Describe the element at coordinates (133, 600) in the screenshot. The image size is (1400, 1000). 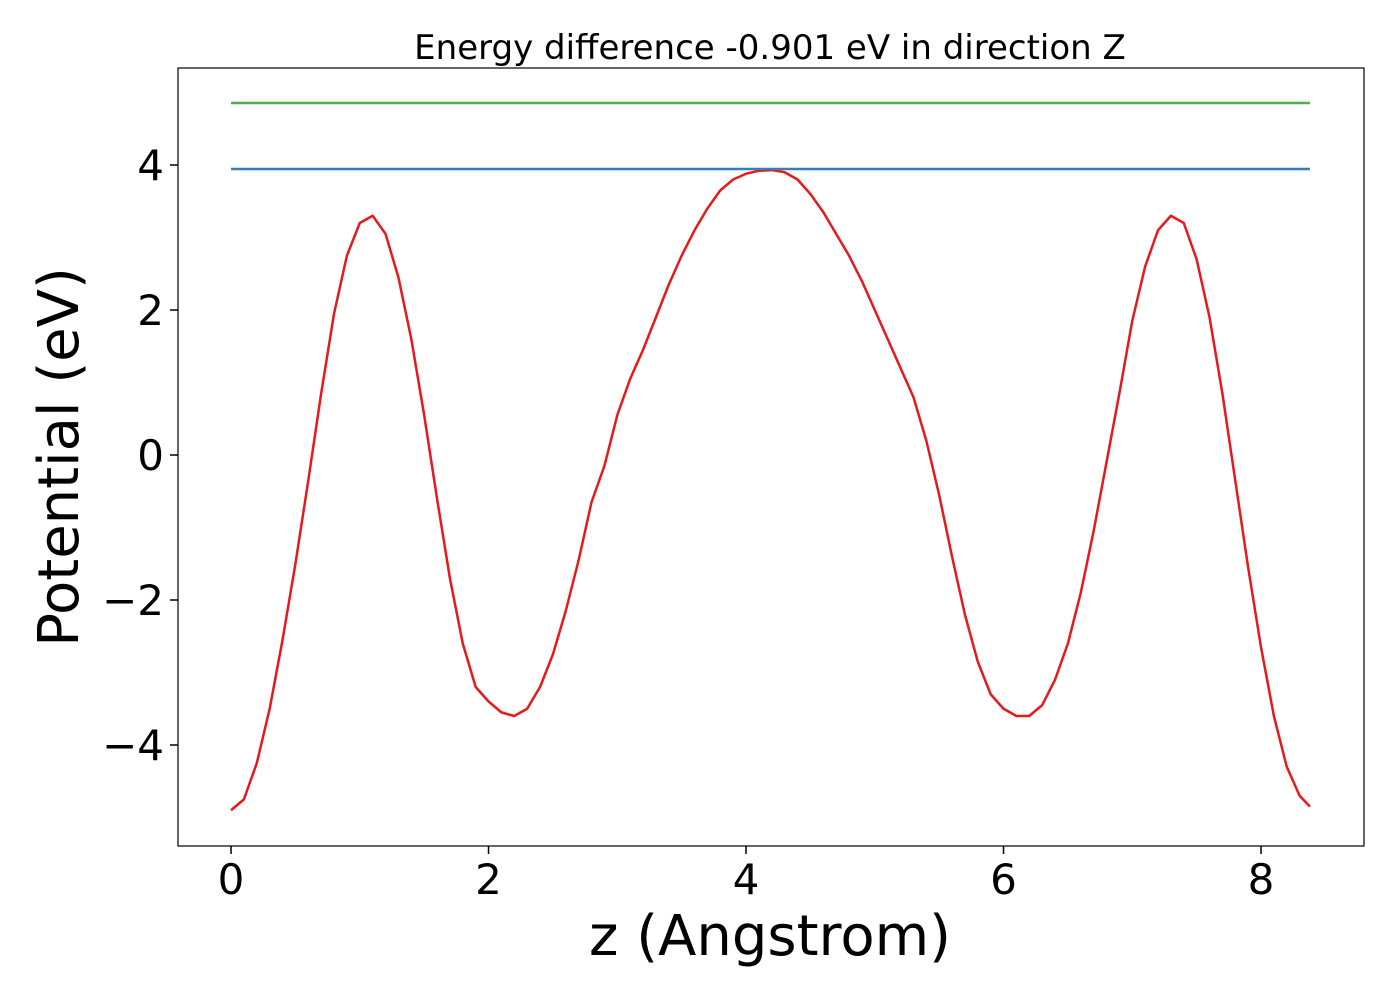
I see `y-tick-label: −2` at that location.